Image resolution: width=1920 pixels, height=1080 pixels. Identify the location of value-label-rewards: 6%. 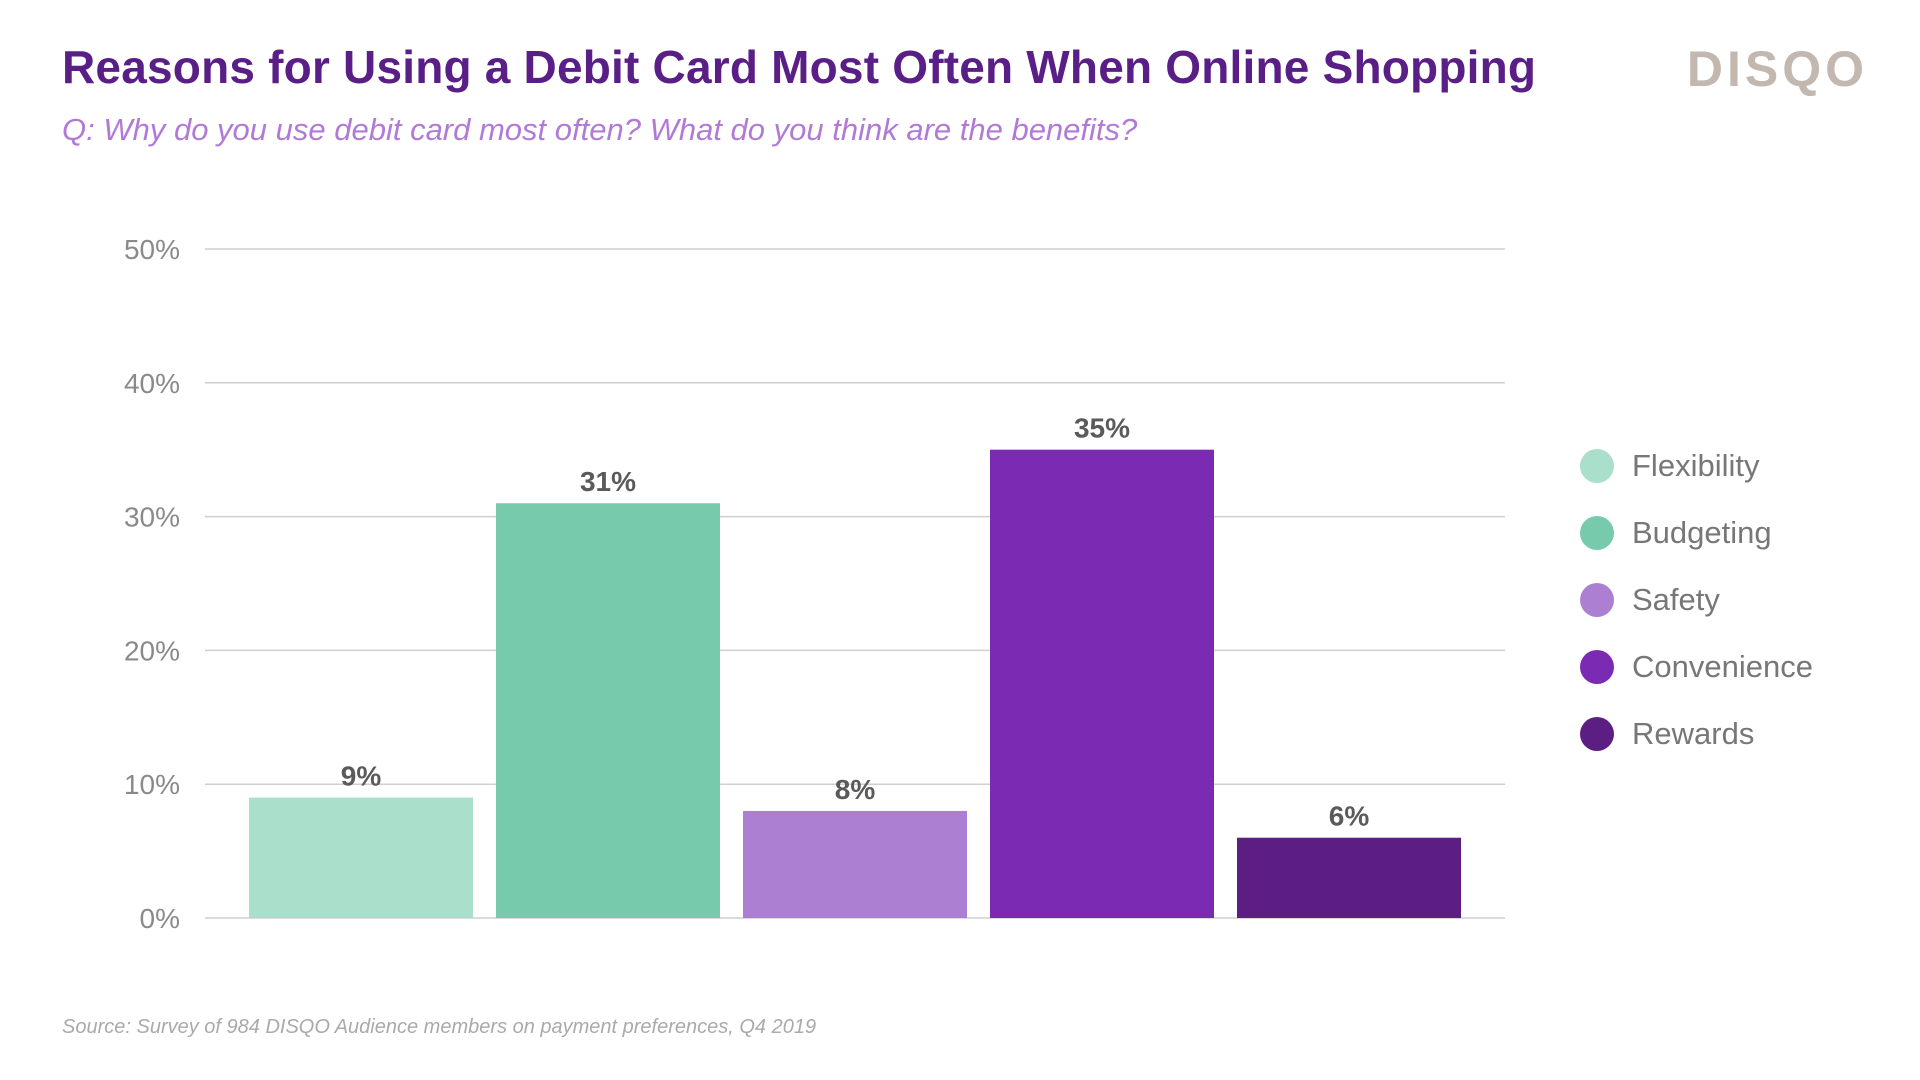
(1349, 816).